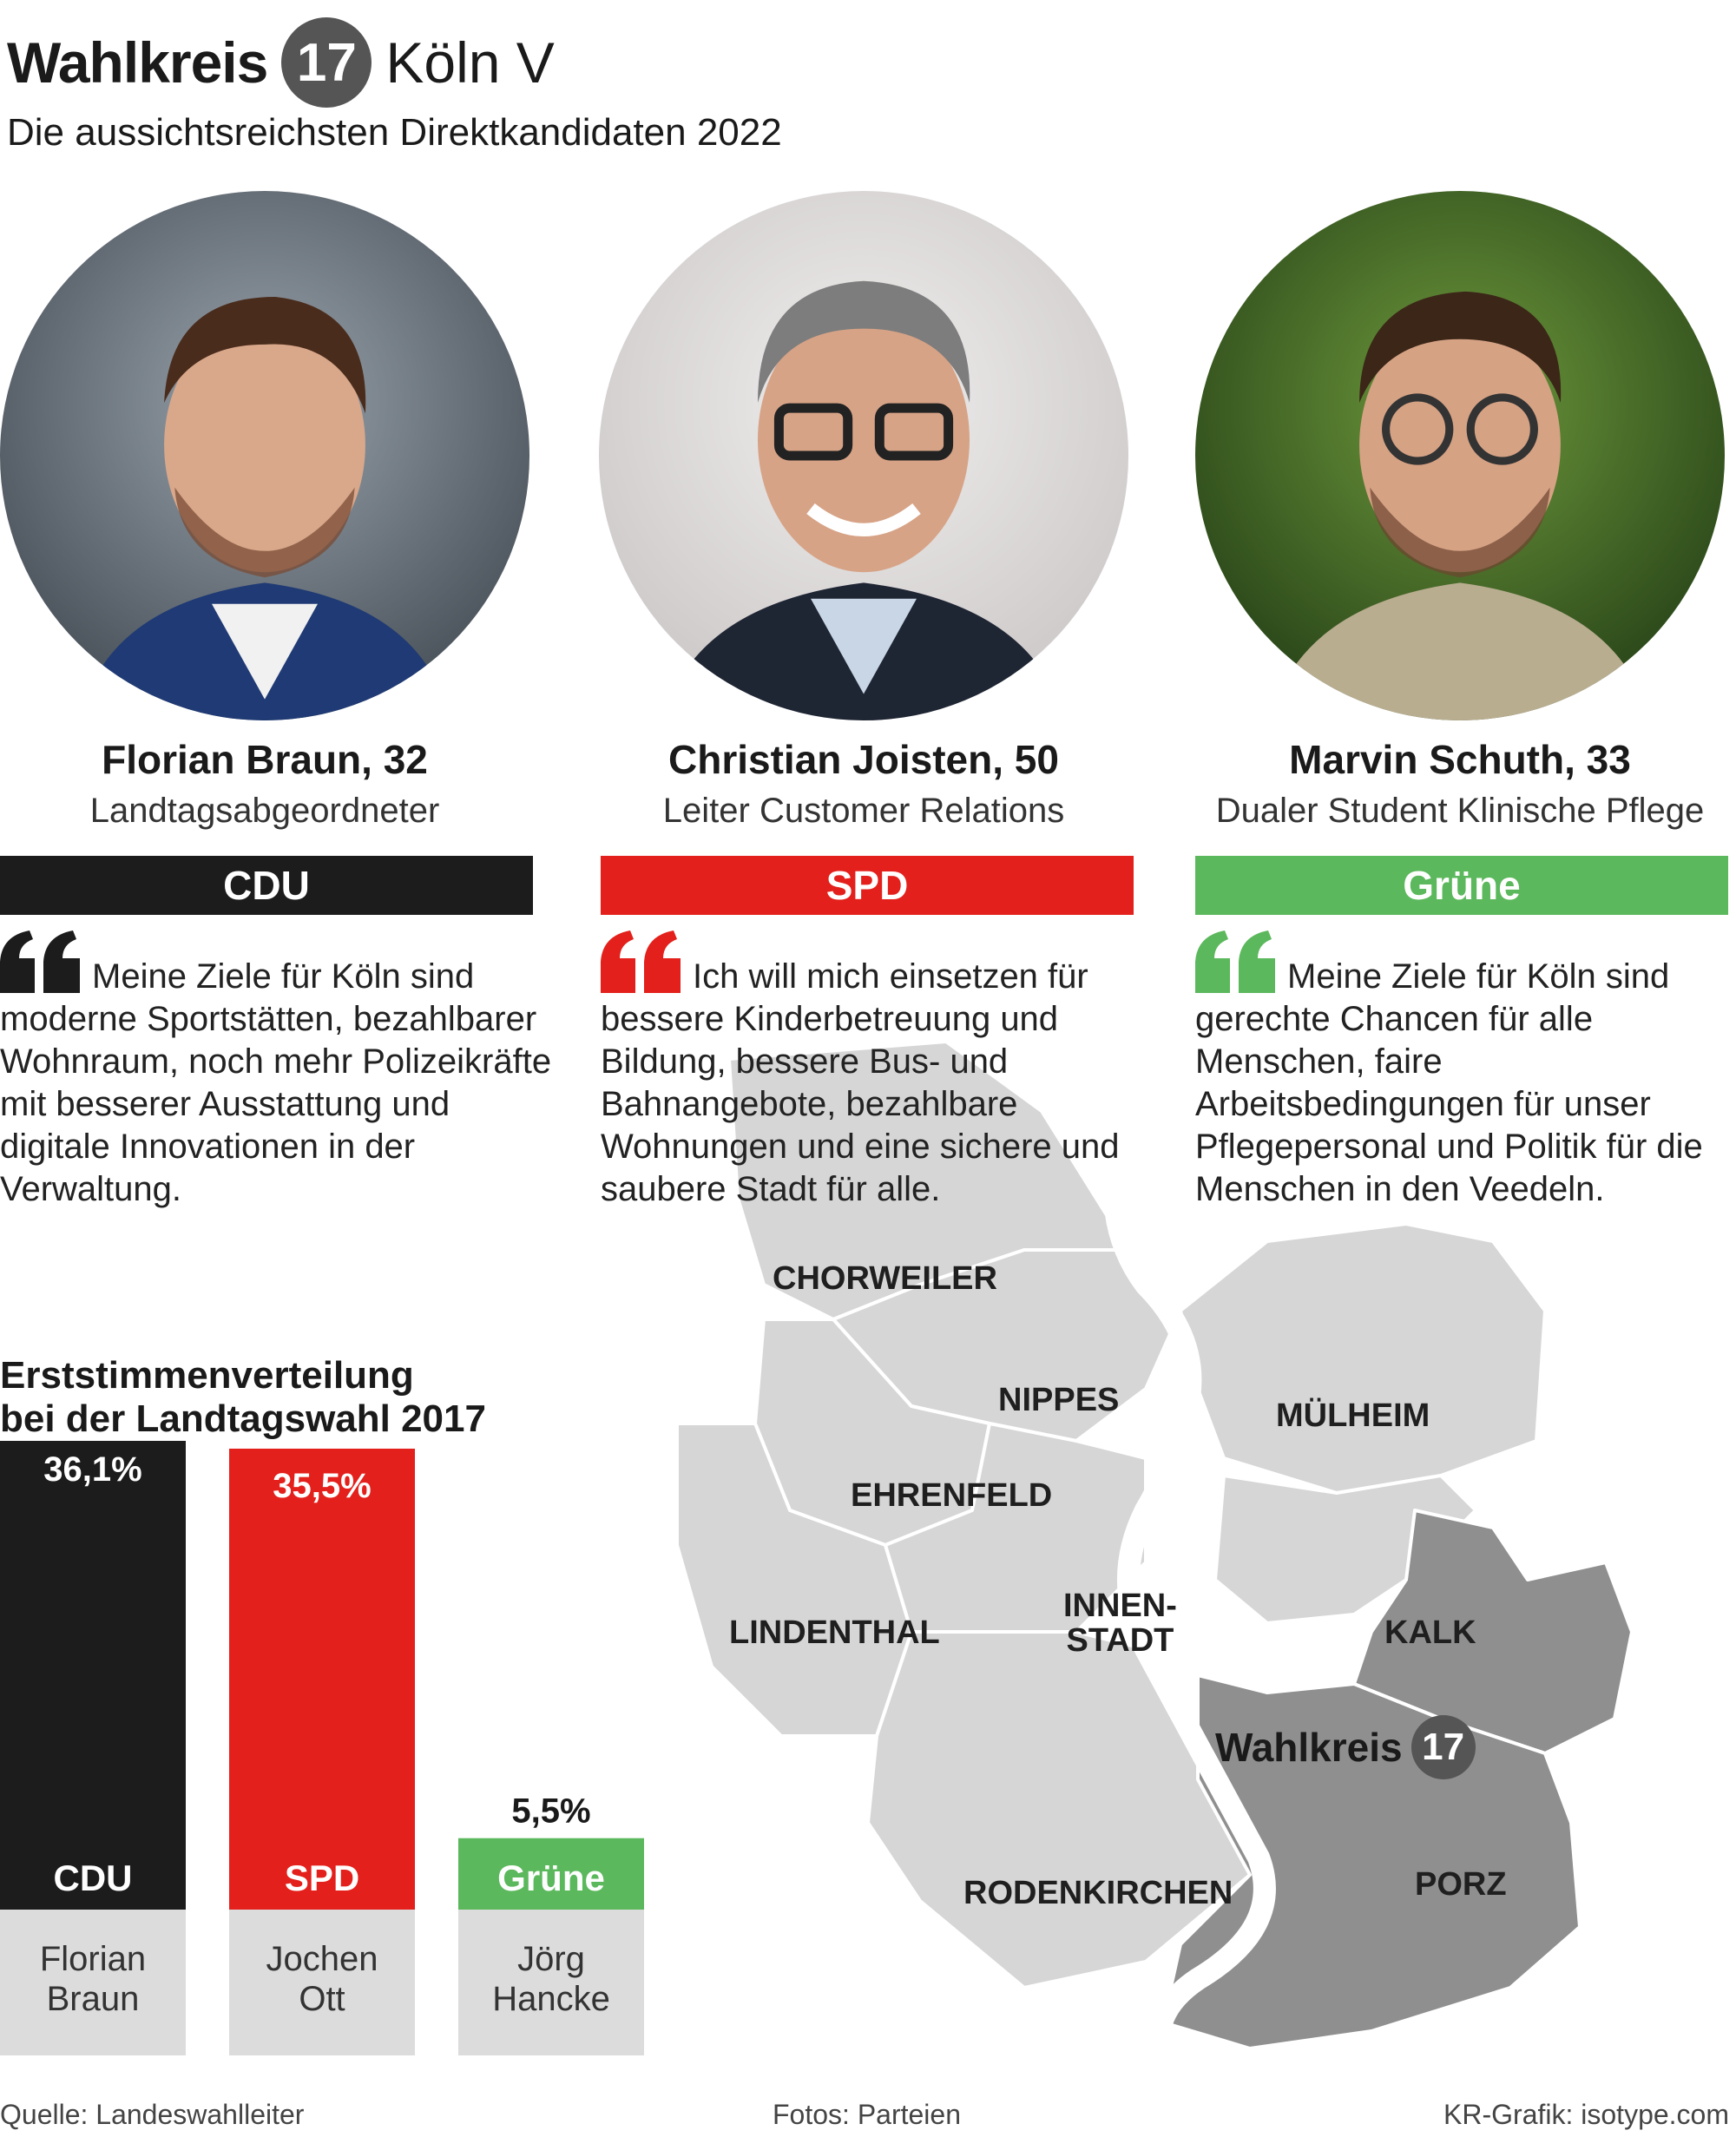  I want to click on party-bar-cdu: CDU, so click(266, 885).